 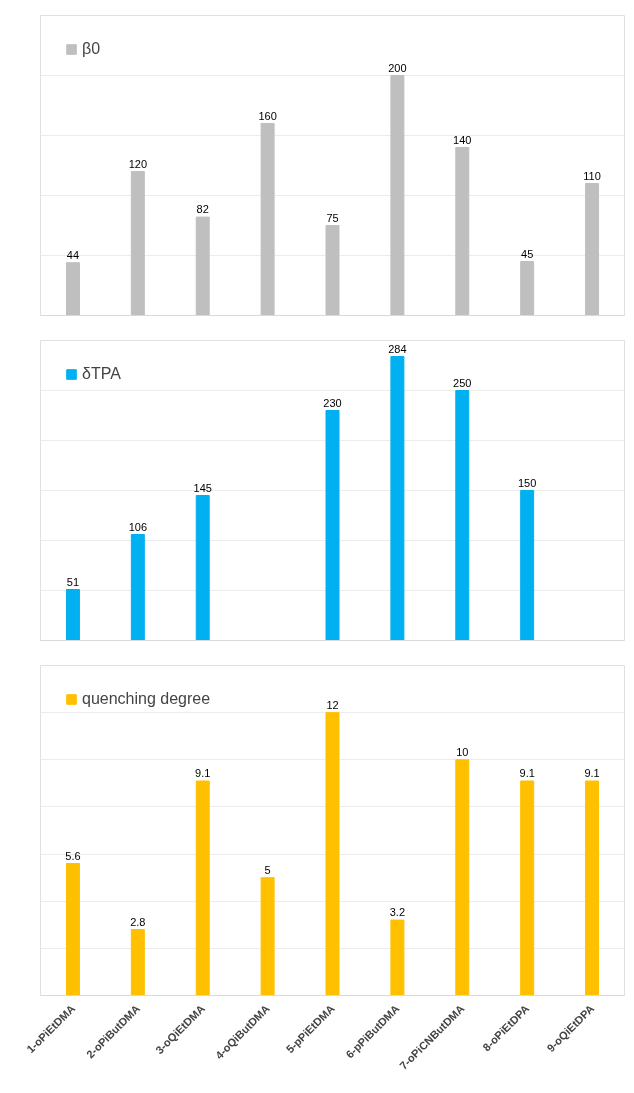 What do you see at coordinates (462, 751) in the screenshot?
I see `data-label: 10` at bounding box center [462, 751].